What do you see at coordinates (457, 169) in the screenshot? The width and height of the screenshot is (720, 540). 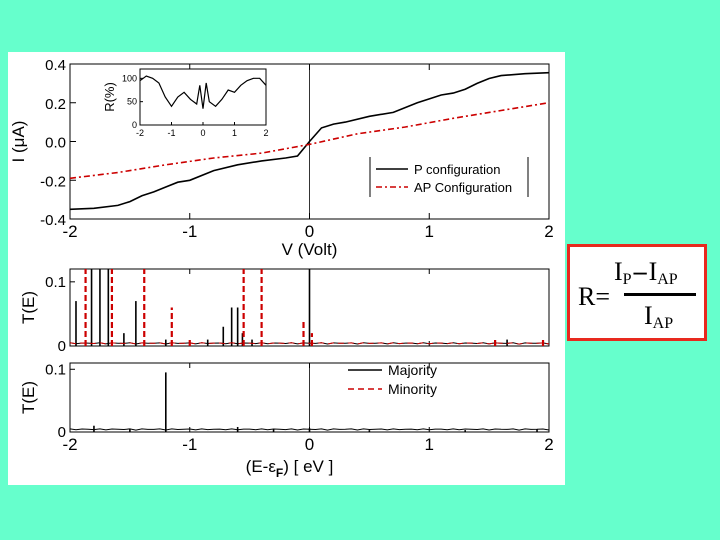 I see `iv-legend-label: P configuration` at bounding box center [457, 169].